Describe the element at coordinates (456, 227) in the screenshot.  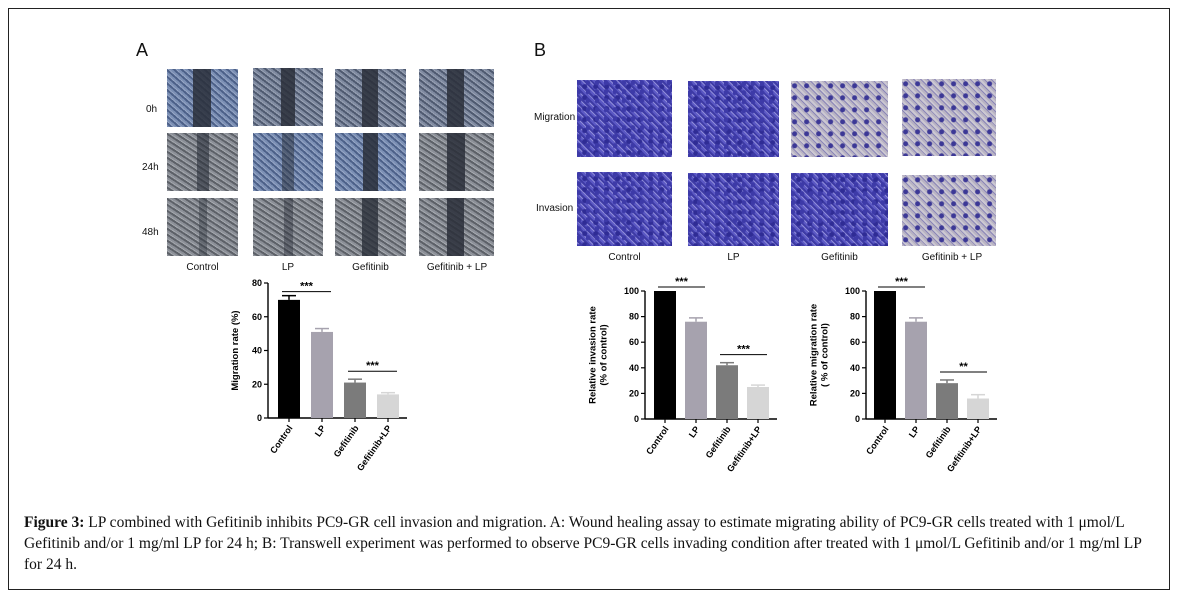
I see `wound-image-gefitinib-lp-48h` at that location.